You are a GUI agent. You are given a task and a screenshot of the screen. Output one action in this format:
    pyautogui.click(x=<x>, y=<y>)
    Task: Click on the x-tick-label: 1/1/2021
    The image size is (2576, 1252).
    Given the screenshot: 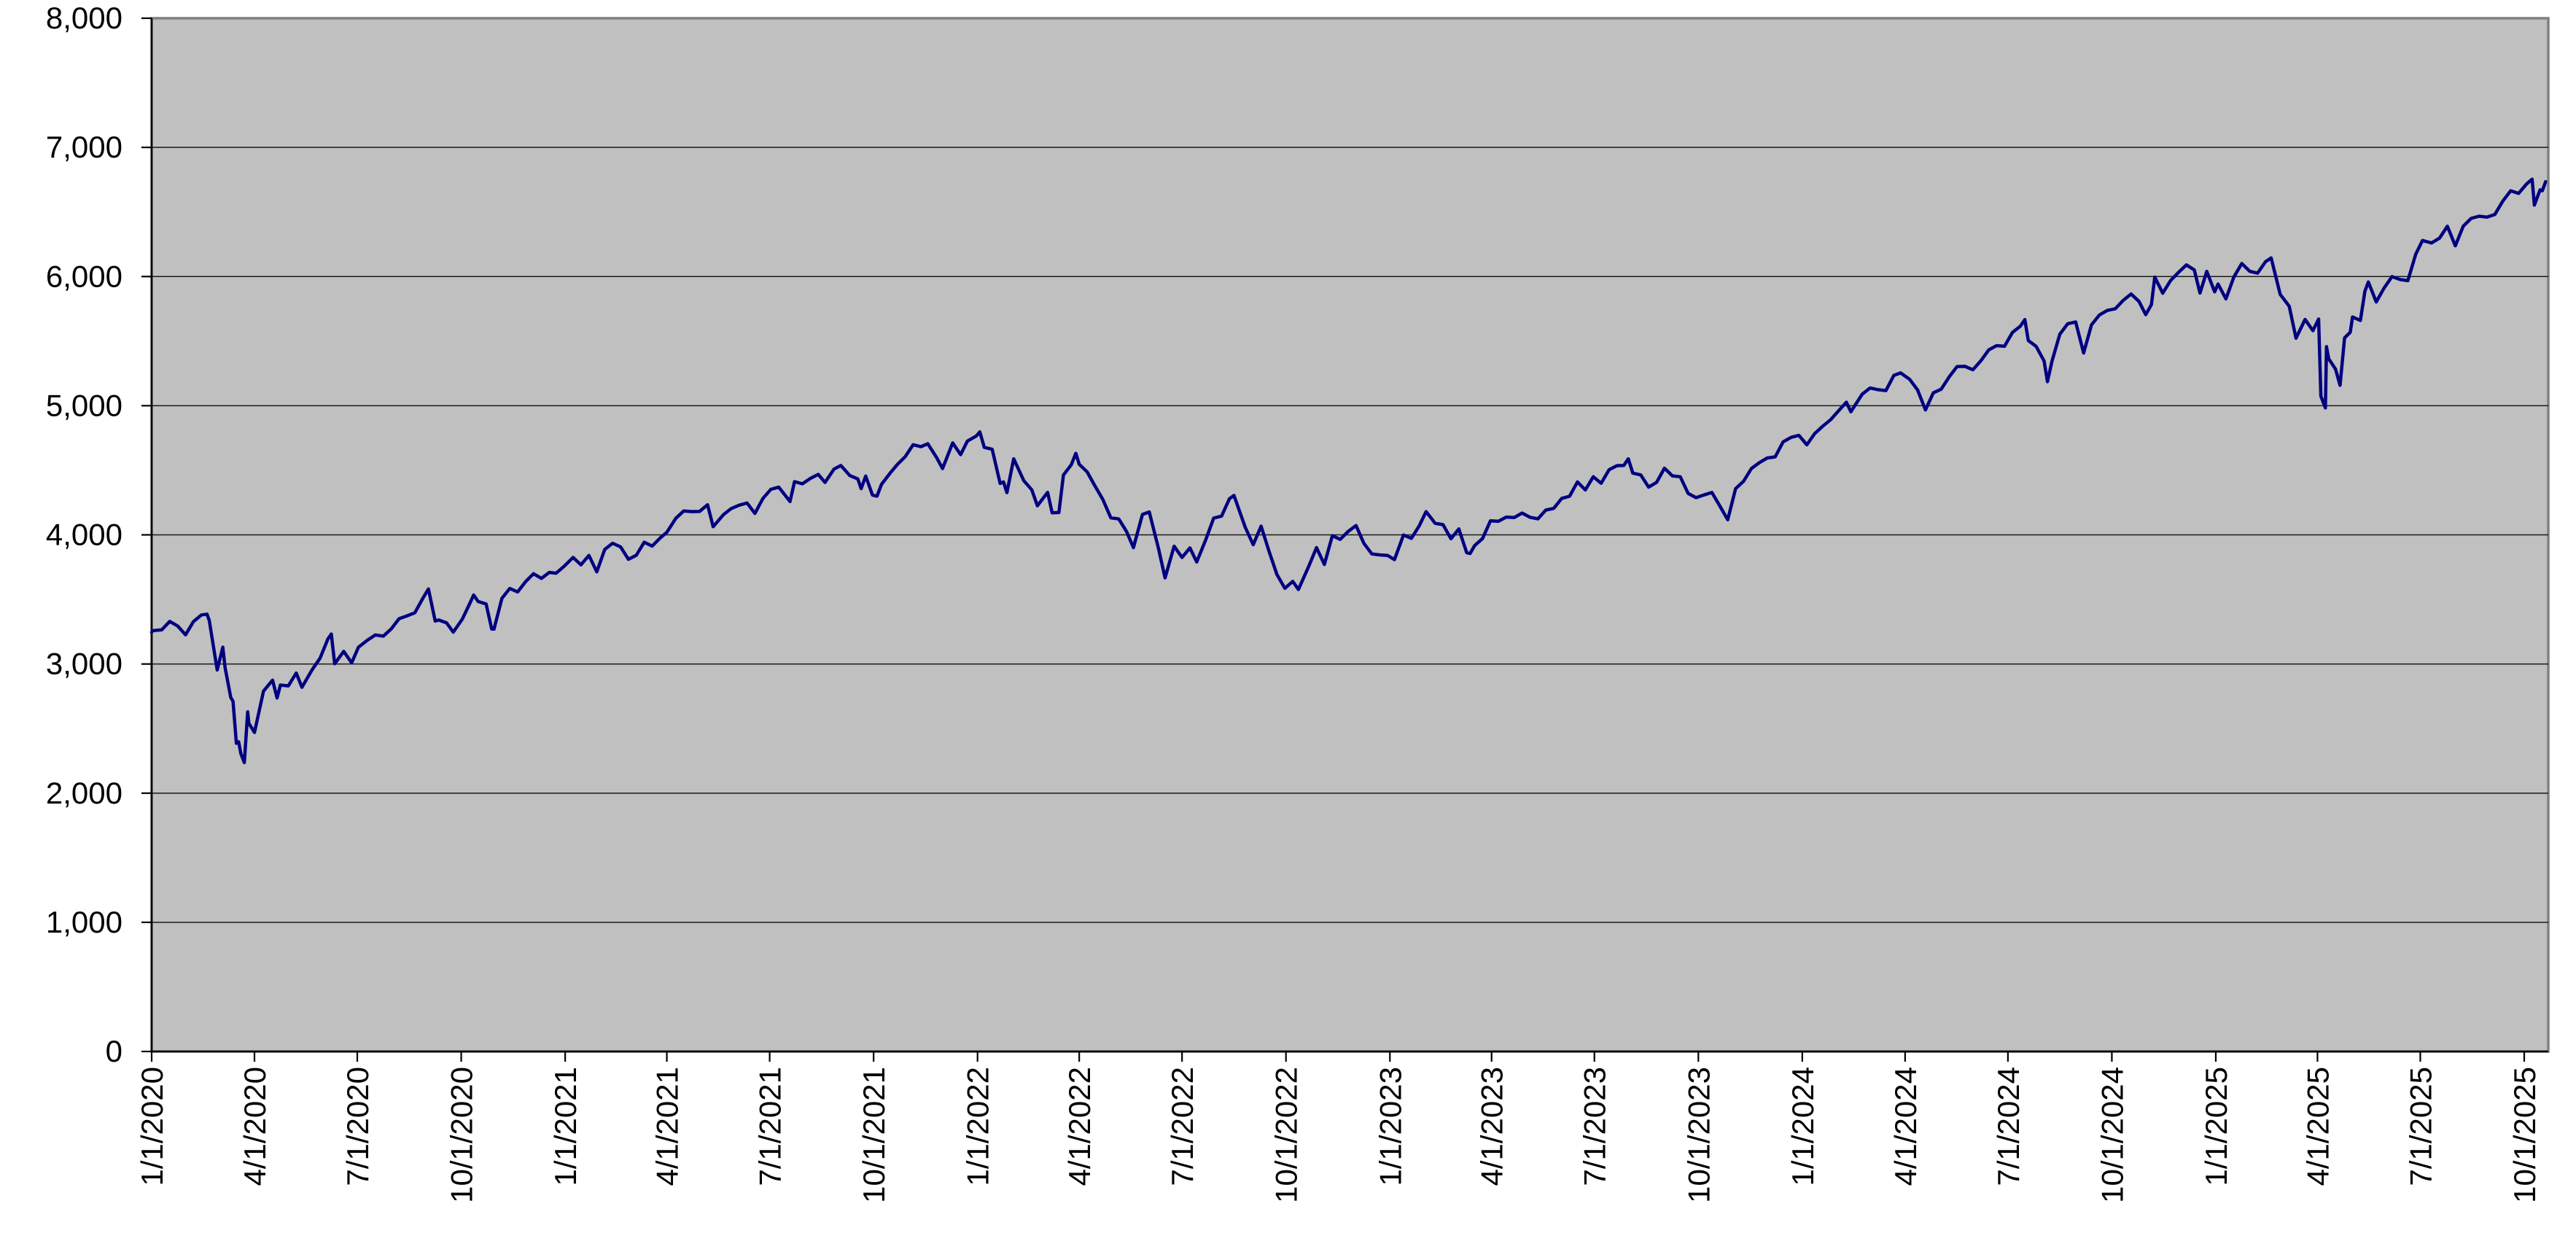 What is the action you would take?
    pyautogui.click(x=565, y=1126)
    